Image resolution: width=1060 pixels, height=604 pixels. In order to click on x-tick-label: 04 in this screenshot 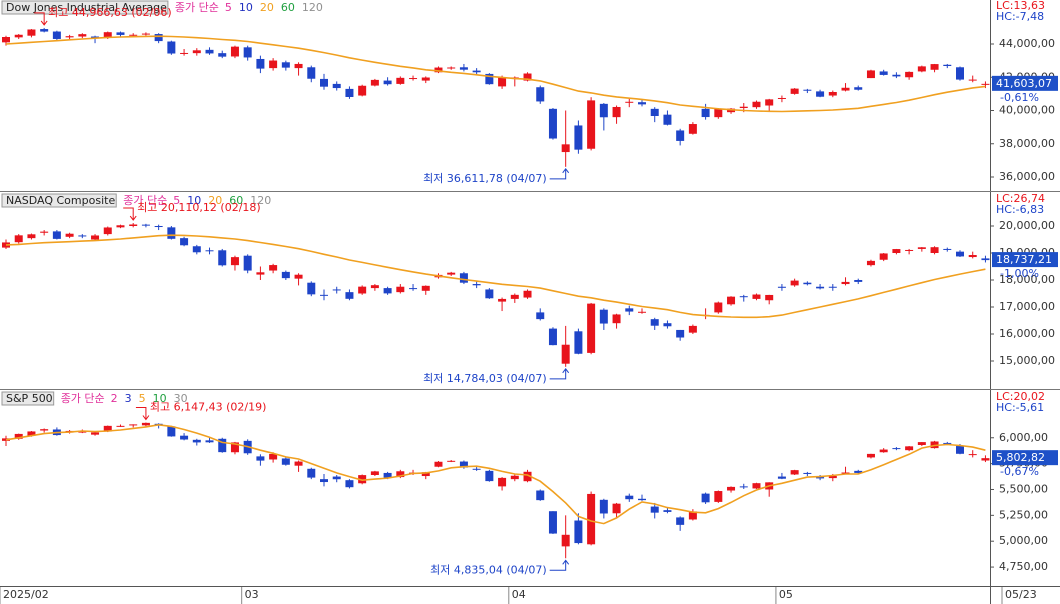, I will do `click(519, 594)`.